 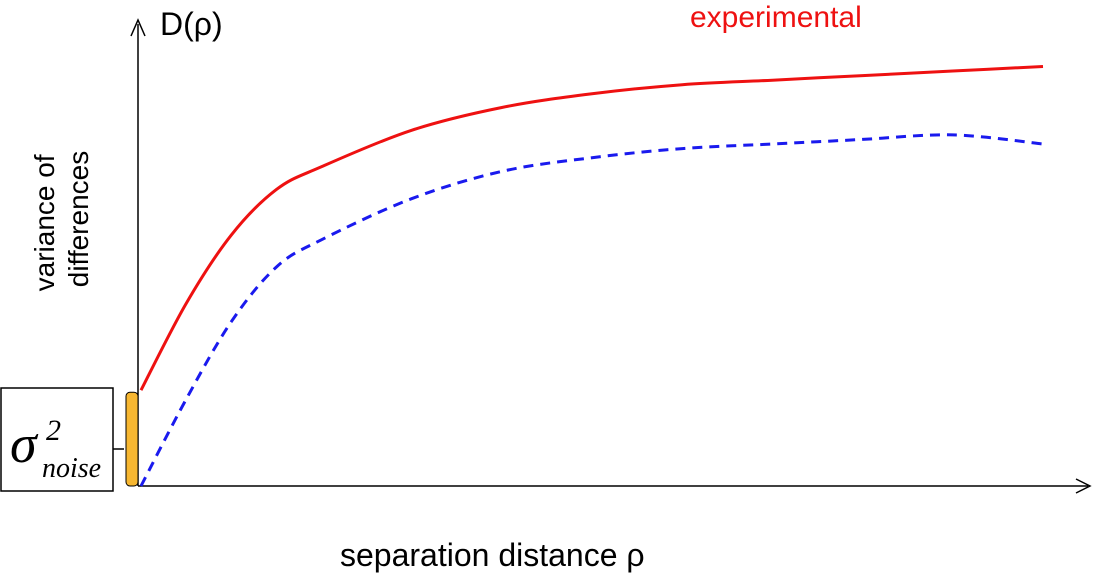 What do you see at coordinates (492, 555) in the screenshot?
I see `x-axis-label: separation distance ρ` at bounding box center [492, 555].